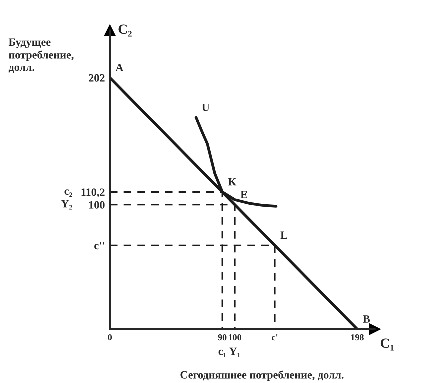 The image size is (437, 383). I want to click on y-axis-title: C₂, so click(125, 30).